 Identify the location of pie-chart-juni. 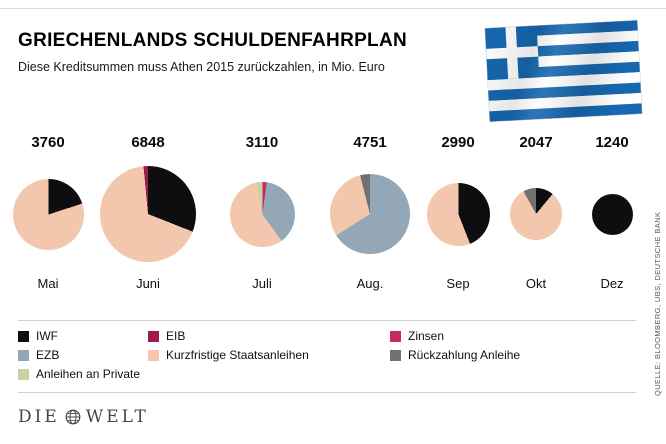
(148, 214).